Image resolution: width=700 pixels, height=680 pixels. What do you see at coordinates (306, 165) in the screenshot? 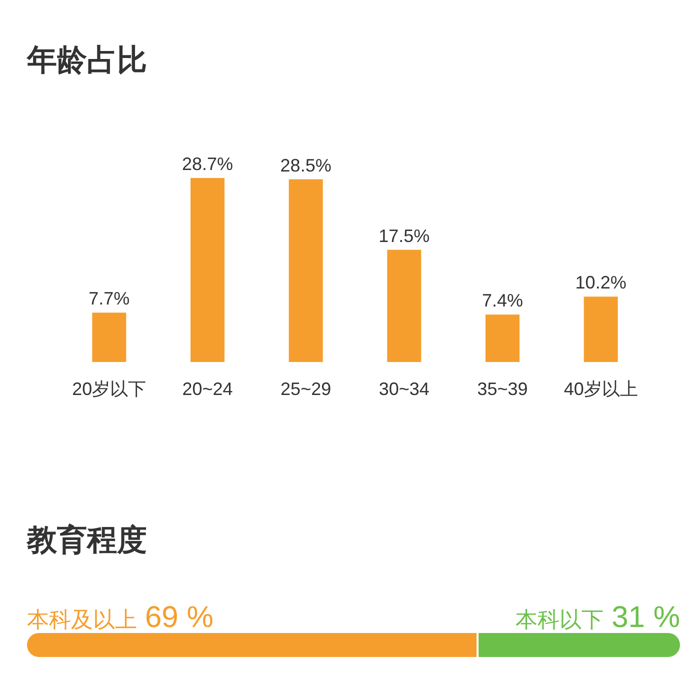
I see `data-label: 28.5%` at bounding box center [306, 165].